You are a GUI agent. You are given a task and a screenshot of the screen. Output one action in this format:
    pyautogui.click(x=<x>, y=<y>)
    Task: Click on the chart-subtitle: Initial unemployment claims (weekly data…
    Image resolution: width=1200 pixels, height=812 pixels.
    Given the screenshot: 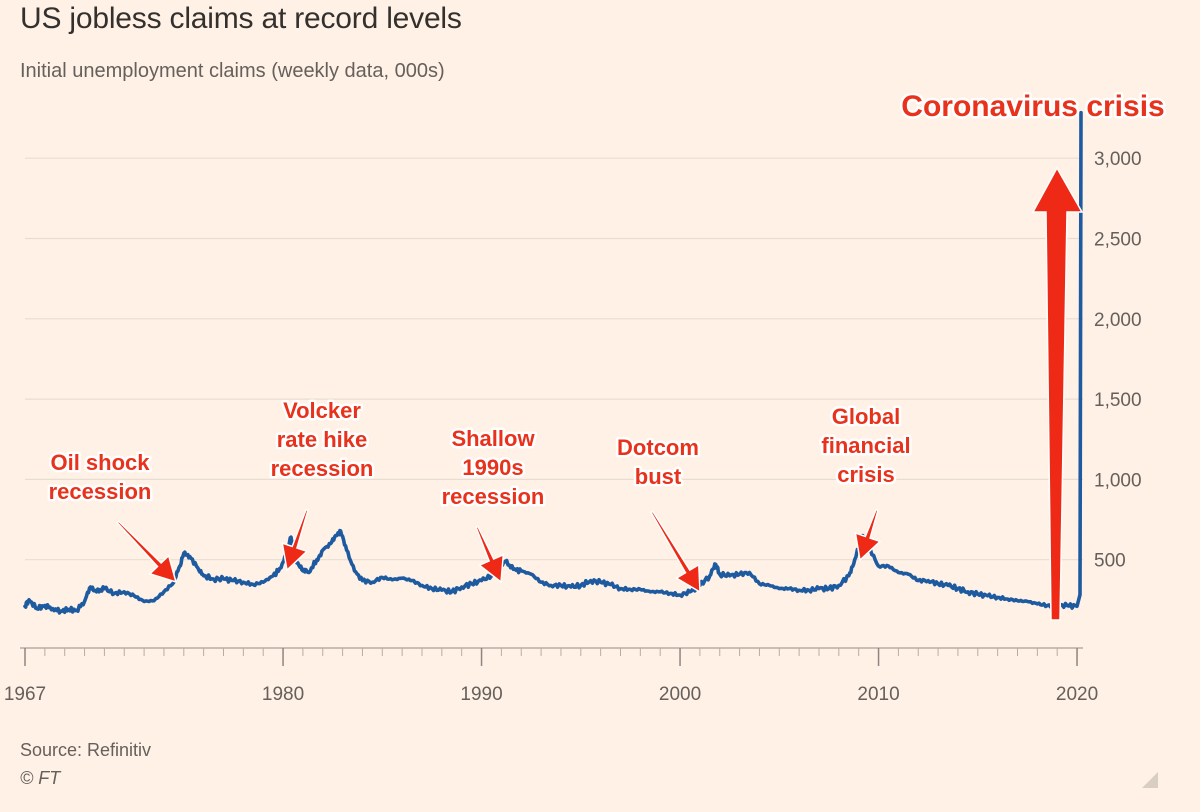 What is the action you would take?
    pyautogui.click(x=232, y=71)
    